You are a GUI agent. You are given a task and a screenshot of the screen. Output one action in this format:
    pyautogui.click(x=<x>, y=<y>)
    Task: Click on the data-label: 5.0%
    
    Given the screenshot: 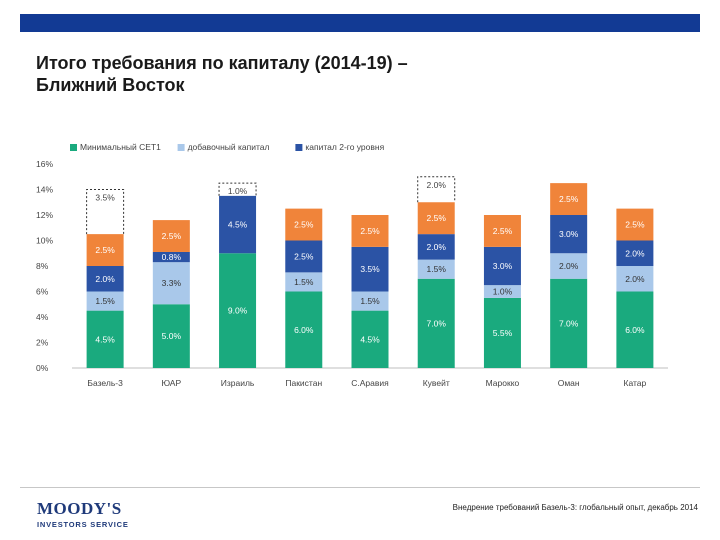 What is the action you would take?
    pyautogui.click(x=172, y=336)
    